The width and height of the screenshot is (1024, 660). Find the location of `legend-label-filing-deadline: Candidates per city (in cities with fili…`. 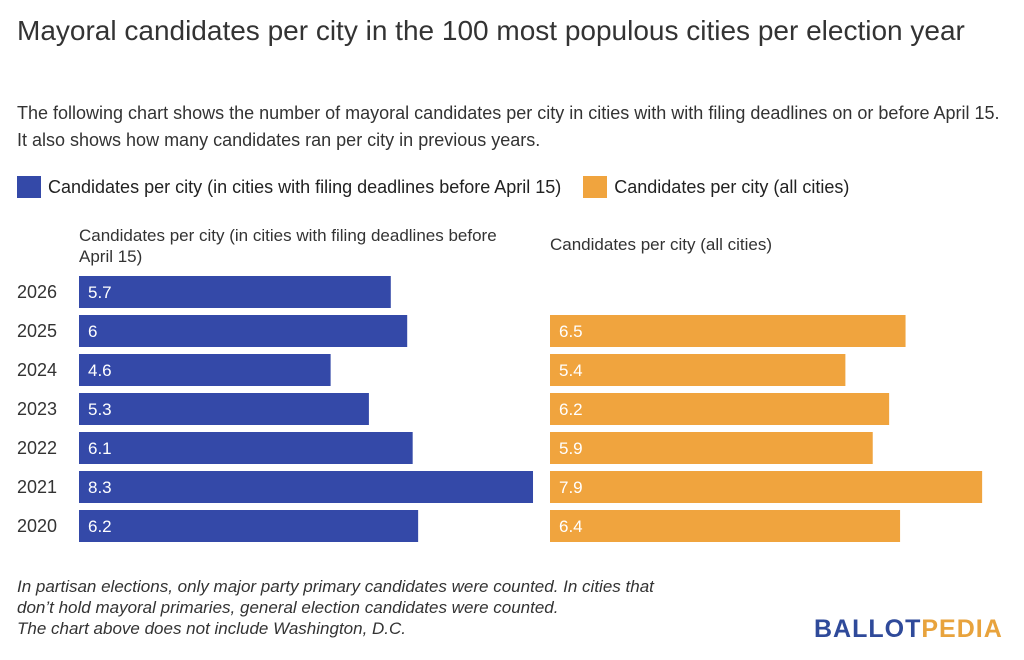

legend-label-filing-deadline: Candidates per city (in cities with fili… is located at coordinates (305, 186).